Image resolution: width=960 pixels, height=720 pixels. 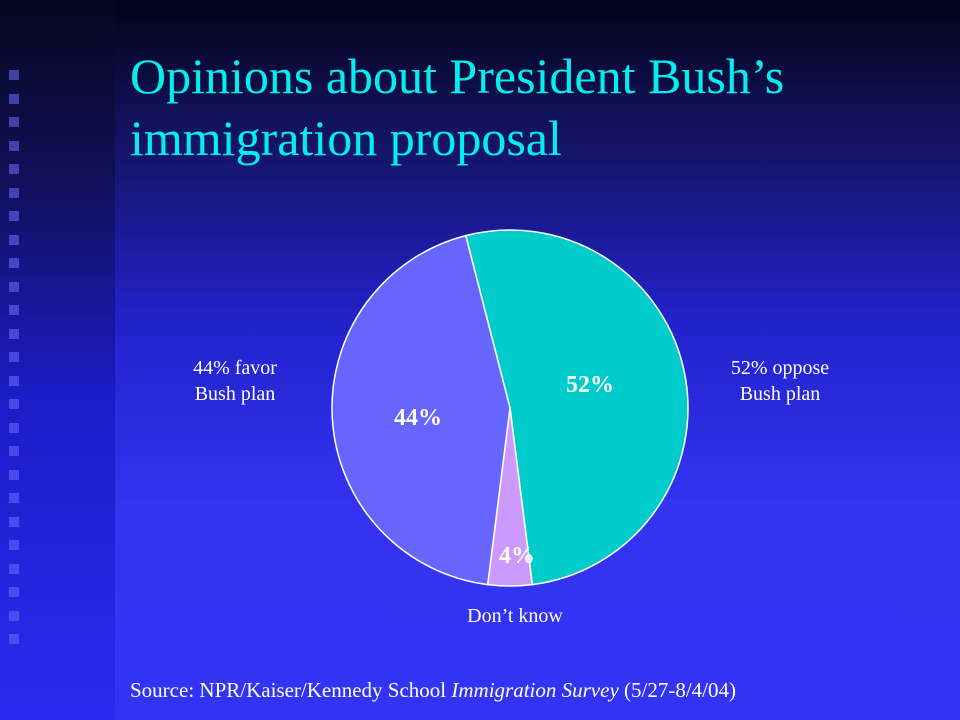 I want to click on source-survey-name: Immigration Survey, so click(x=535, y=690).